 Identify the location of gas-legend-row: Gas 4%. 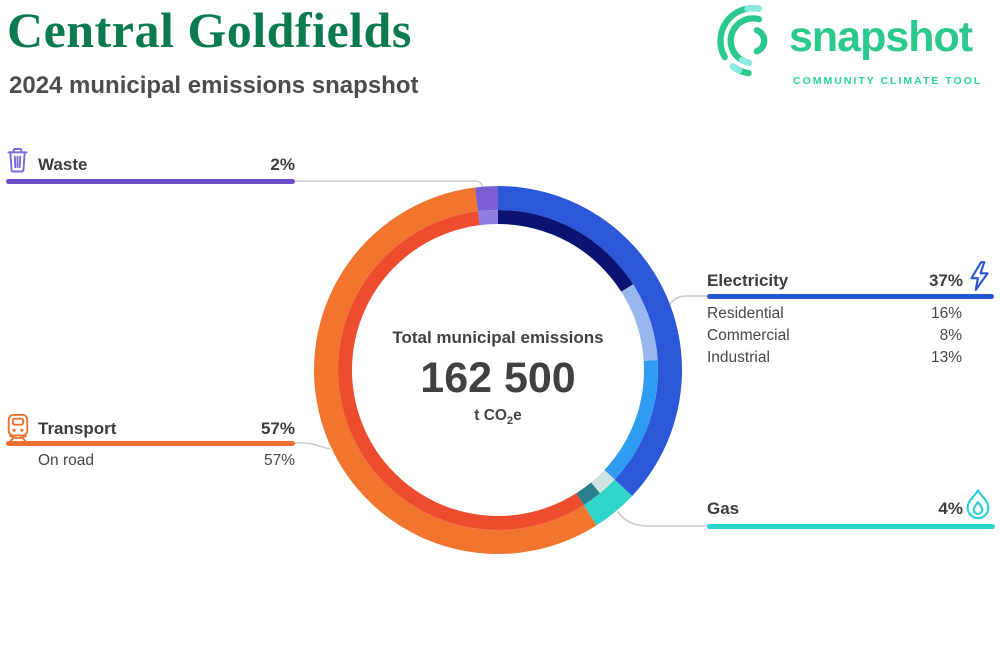
(835, 509).